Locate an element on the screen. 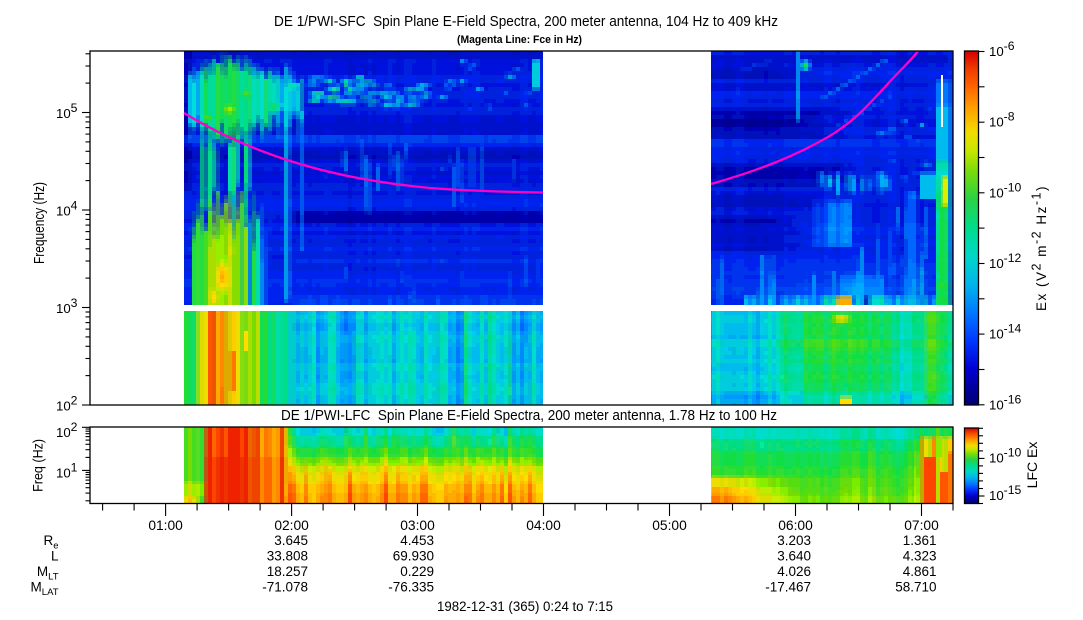 Image resolution: width=1083 pixels, height=620 pixels. svg-text: 1.361 is located at coordinates (920, 540).